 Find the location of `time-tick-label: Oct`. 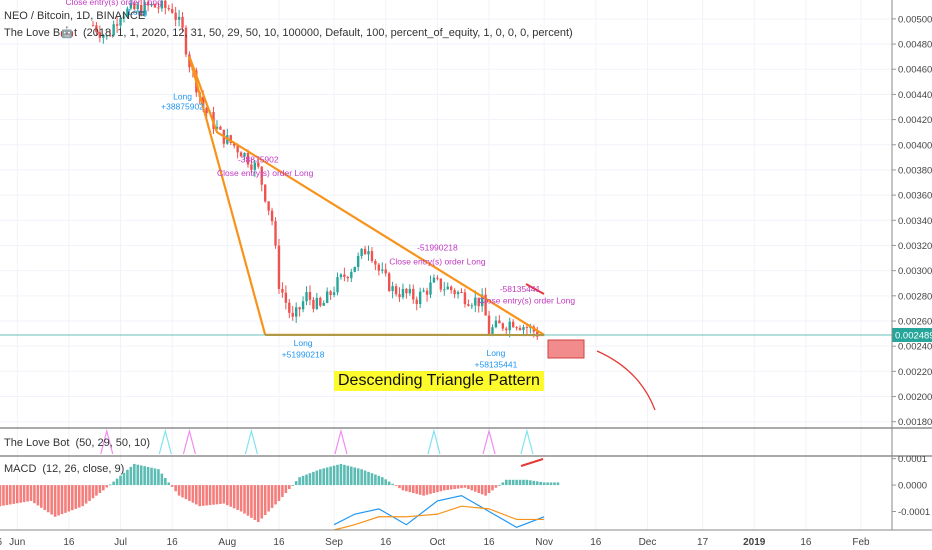

time-tick-label: Oct is located at coordinates (438, 542).